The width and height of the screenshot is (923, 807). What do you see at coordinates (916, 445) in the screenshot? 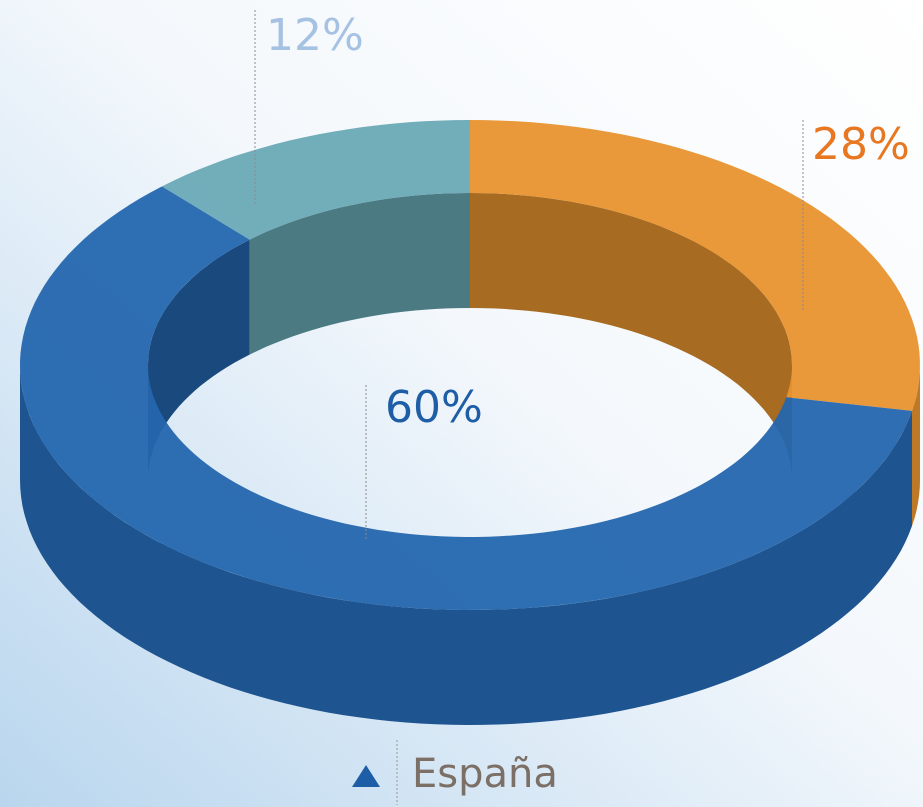
I see `slice-side` at bounding box center [916, 445].